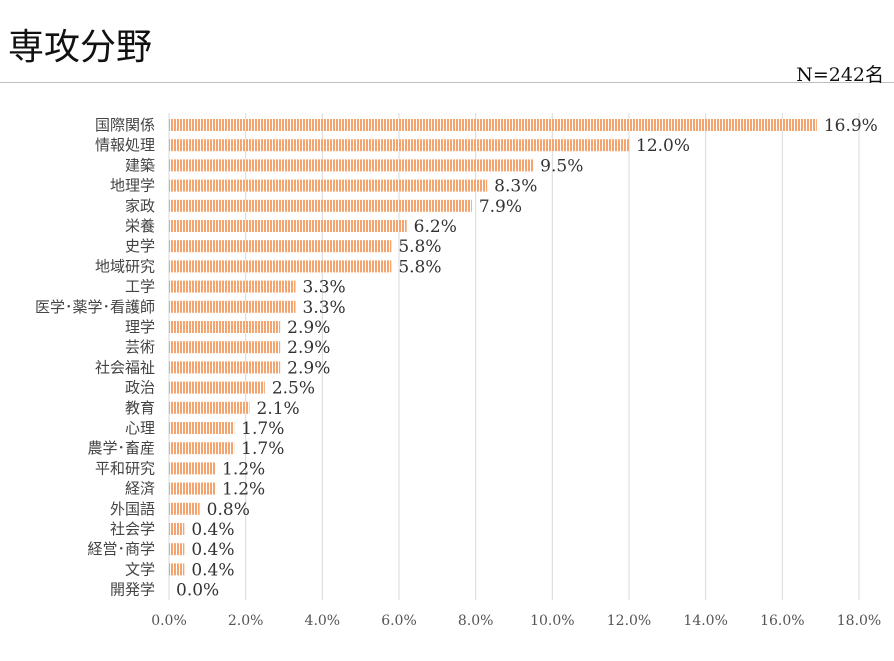  What do you see at coordinates (246, 621) in the screenshot?
I see `x-tick-label: 2.0%` at bounding box center [246, 621].